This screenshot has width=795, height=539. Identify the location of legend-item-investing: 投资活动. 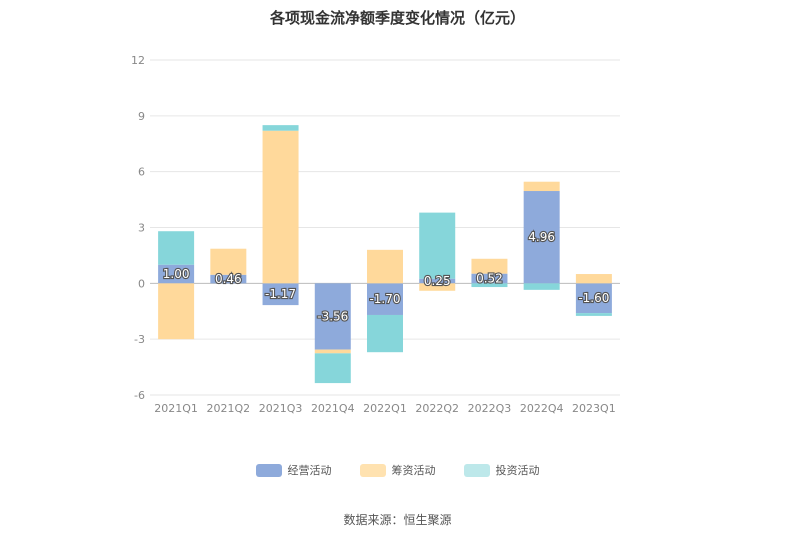
(501, 470).